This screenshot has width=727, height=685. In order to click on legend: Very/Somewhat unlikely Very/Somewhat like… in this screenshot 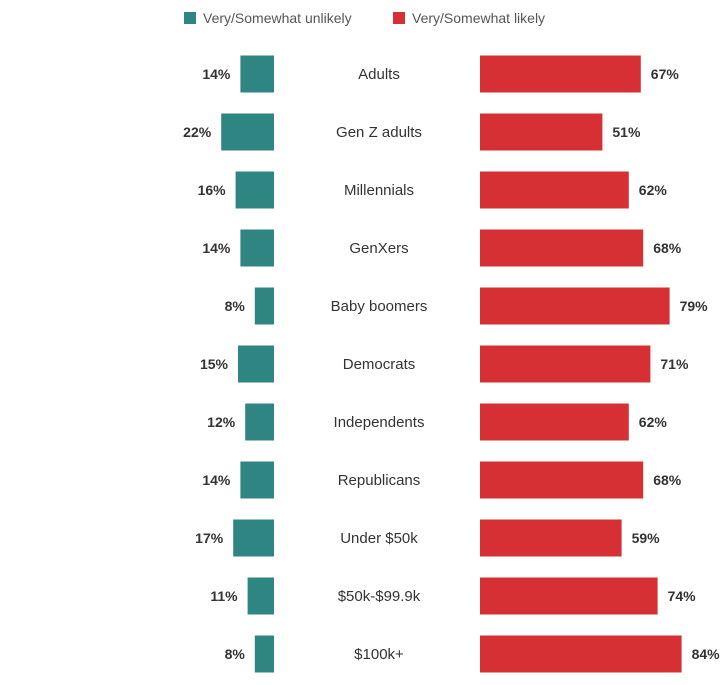, I will do `click(364, 18)`.